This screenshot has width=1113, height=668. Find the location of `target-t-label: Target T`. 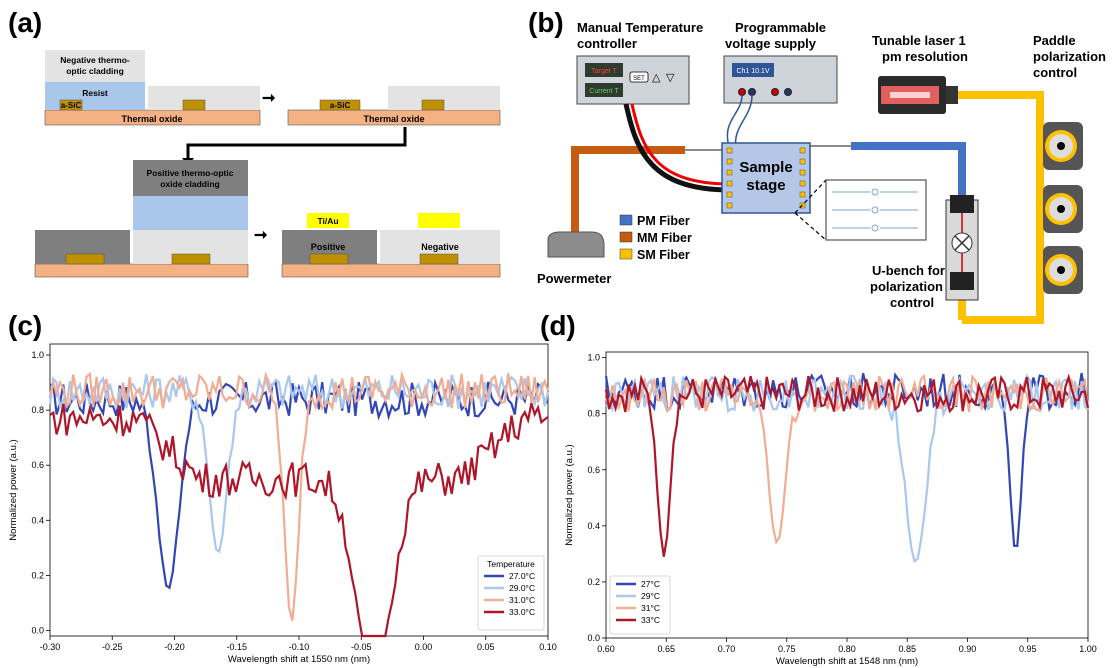

target-t-label: Target T is located at coordinates (604, 71).